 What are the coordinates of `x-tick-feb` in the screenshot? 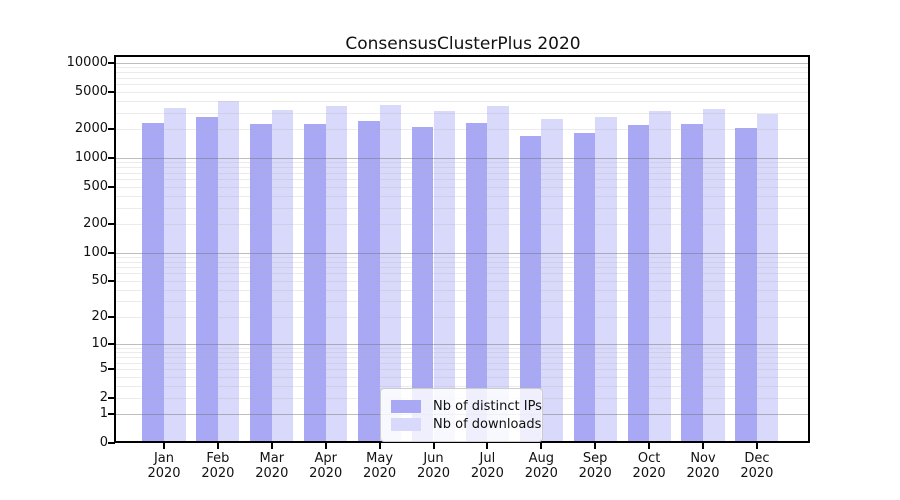 It's located at (217, 446).